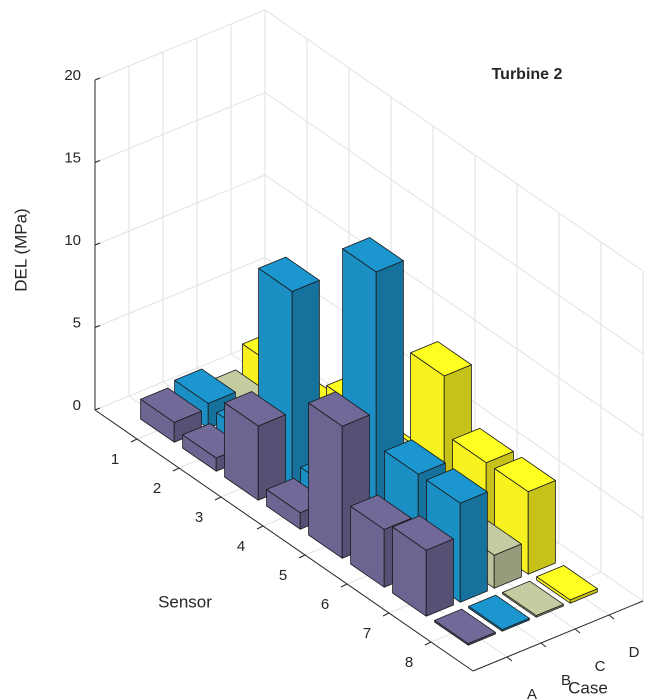  I want to click on x-tick-label: 3, so click(199, 517).